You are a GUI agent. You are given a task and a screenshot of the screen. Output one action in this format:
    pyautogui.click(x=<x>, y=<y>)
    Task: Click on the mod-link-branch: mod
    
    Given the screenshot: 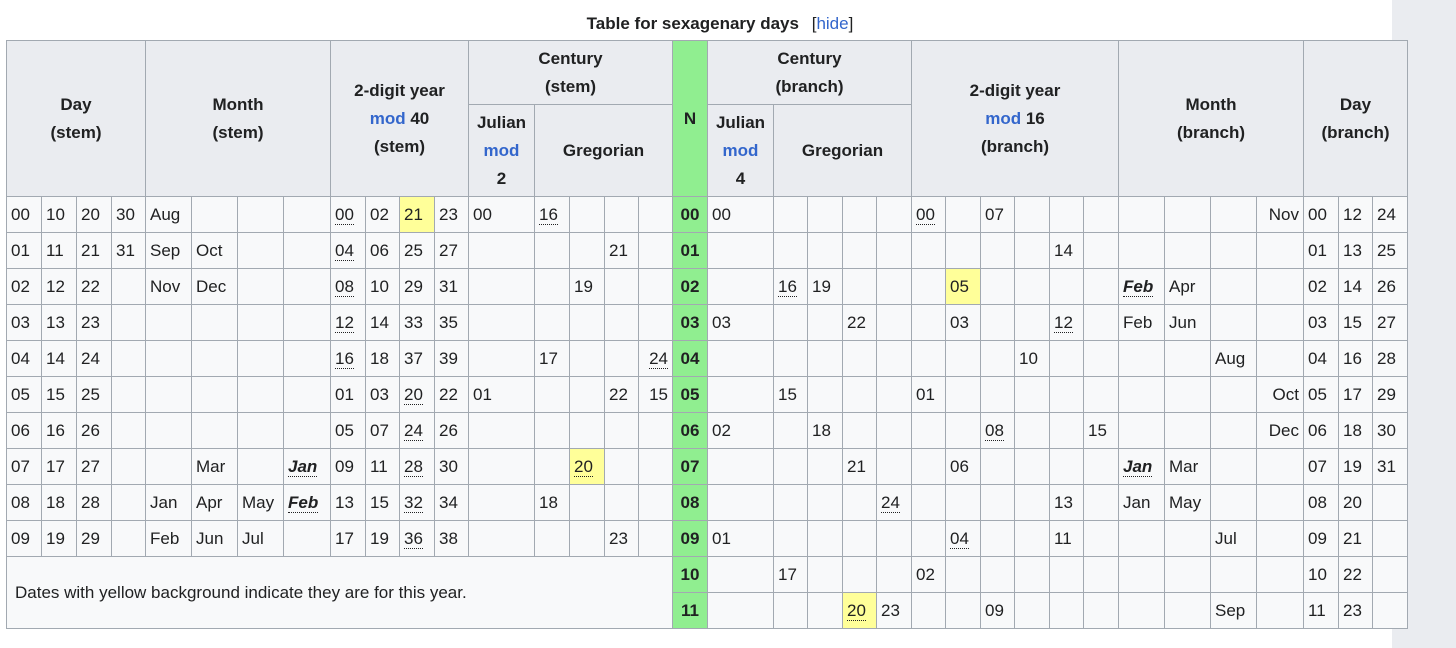 What is the action you would take?
    pyautogui.click(x=1003, y=118)
    